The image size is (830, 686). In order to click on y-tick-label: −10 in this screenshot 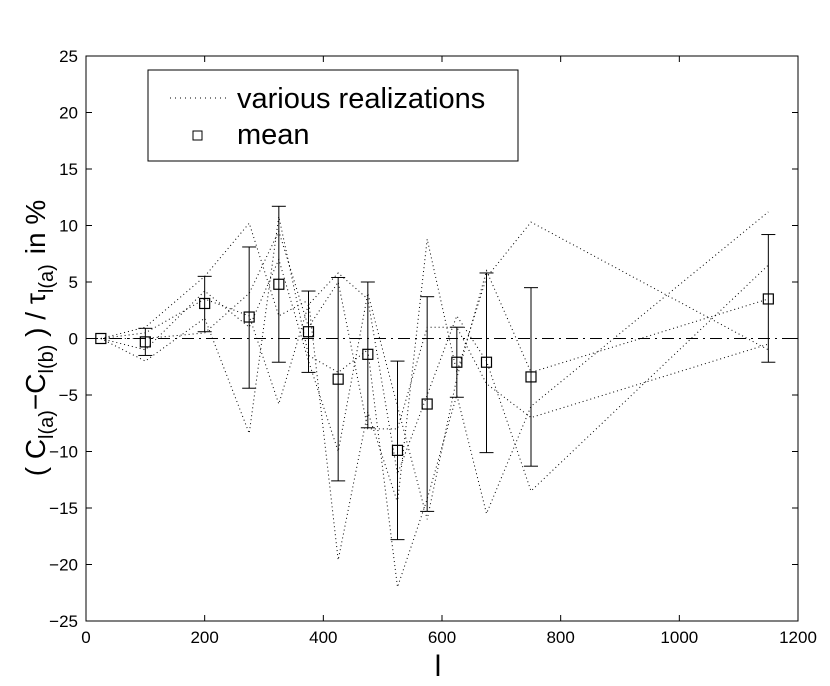, I will do `click(63, 452)`.